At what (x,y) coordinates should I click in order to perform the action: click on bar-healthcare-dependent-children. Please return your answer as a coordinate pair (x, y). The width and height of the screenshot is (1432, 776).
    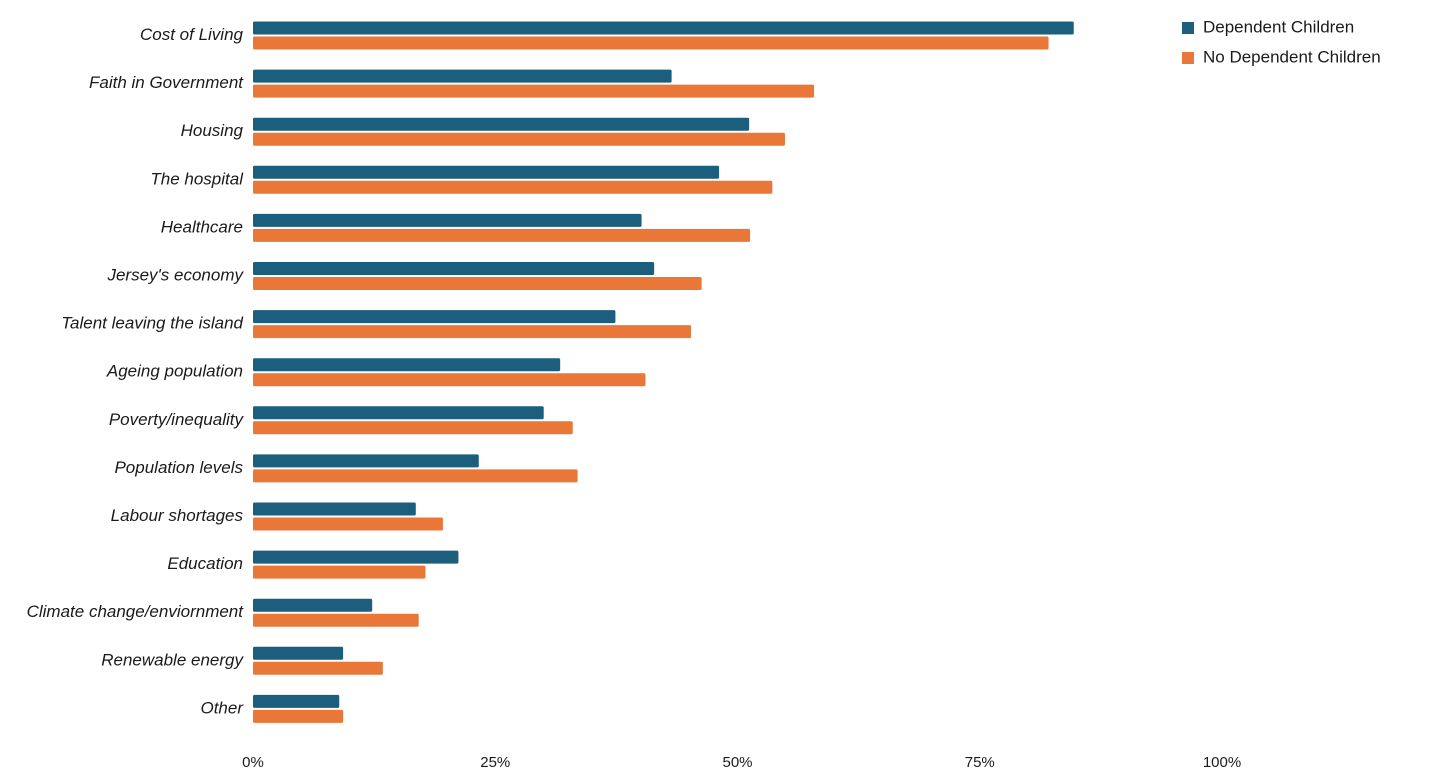
    Looking at the image, I should click on (447, 220).